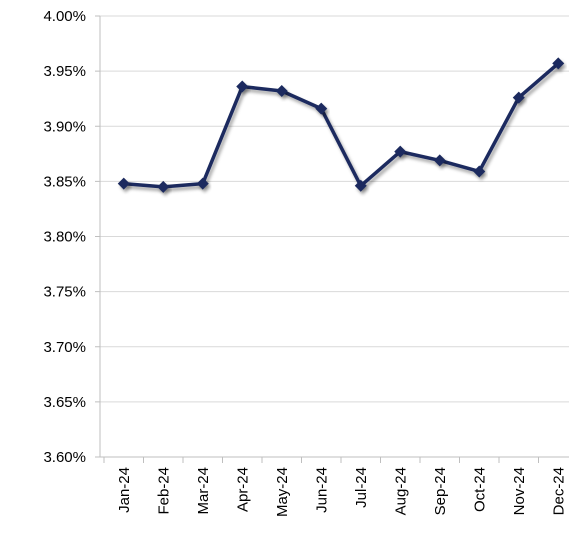 The width and height of the screenshot is (569, 548). Describe the element at coordinates (361, 487) in the screenshot. I see `x-tick-label: Jul-24` at that location.